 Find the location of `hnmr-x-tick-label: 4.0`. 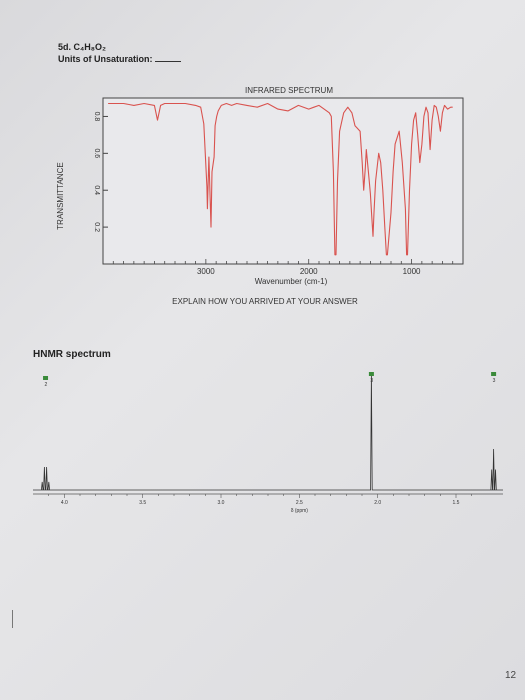

hnmr-x-tick-label: 4.0 is located at coordinates (64, 503).